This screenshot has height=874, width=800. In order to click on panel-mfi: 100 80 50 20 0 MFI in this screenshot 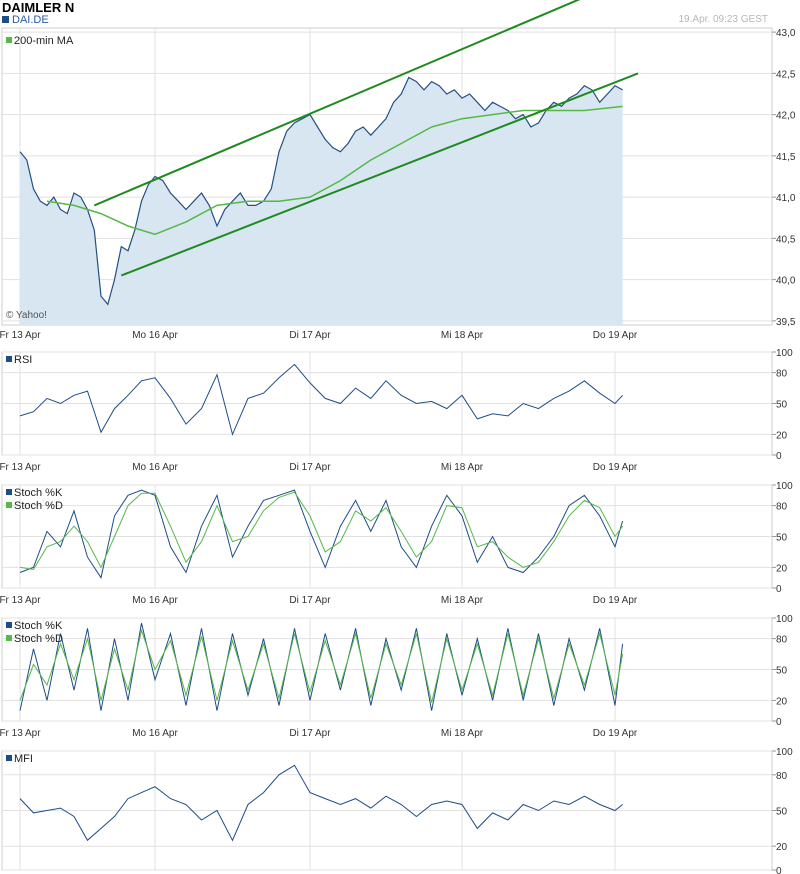, I will do `click(397, 810)`.